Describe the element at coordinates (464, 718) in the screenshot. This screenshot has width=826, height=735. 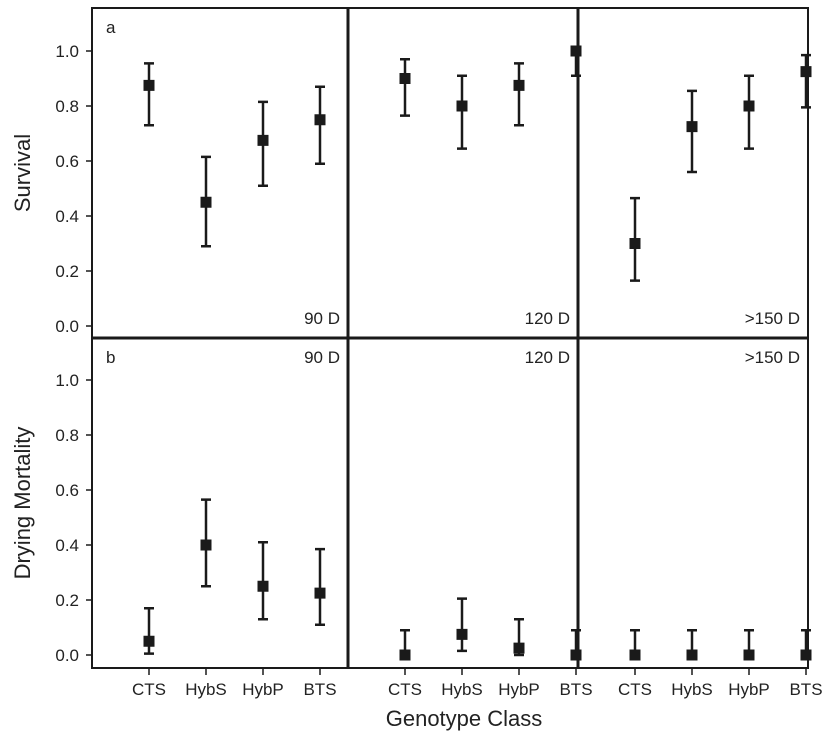
I see `x-axis-title: Genotype Class` at that location.